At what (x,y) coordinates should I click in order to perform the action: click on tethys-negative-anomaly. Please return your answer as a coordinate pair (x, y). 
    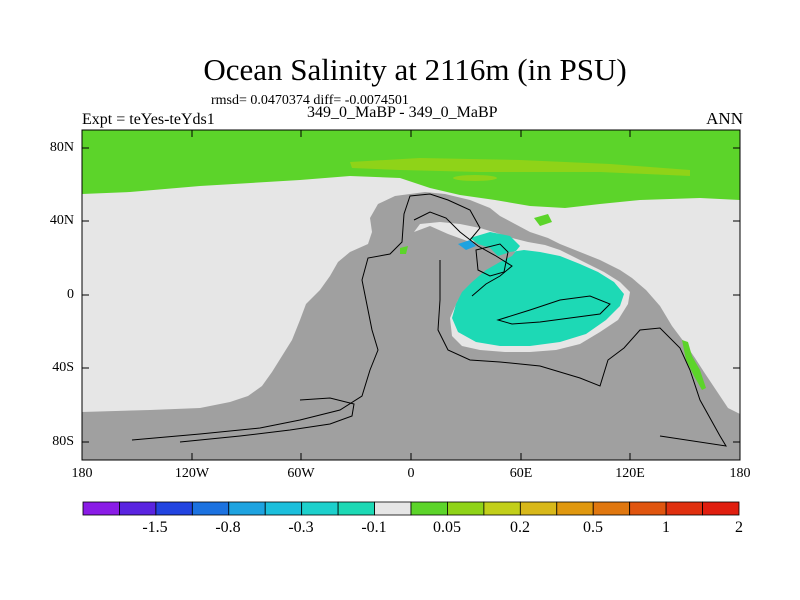
    Looking at the image, I should click on (538, 289).